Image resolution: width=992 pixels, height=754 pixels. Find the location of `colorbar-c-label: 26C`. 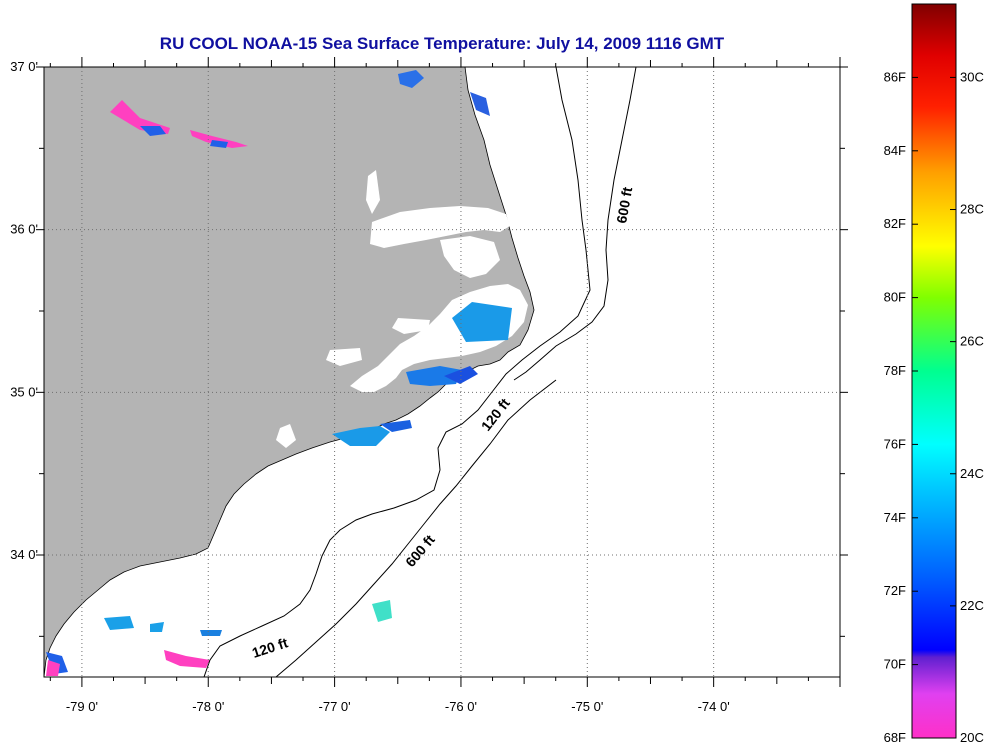

colorbar-c-label: 26C is located at coordinates (972, 341).